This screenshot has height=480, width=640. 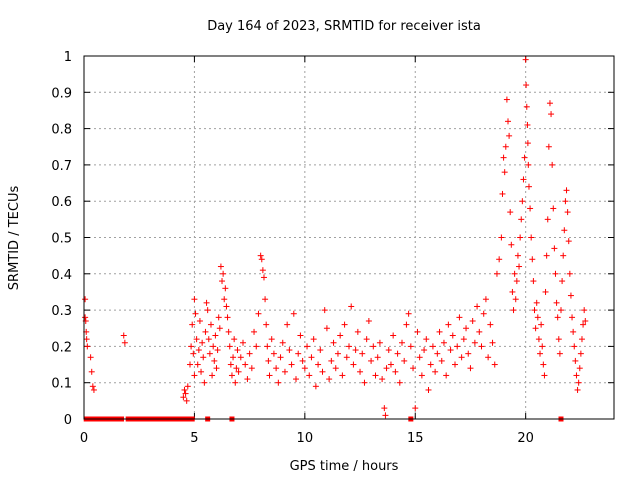 What do you see at coordinates (61, 166) in the screenshot?
I see `y-tick-label: 0.7` at bounding box center [61, 166].